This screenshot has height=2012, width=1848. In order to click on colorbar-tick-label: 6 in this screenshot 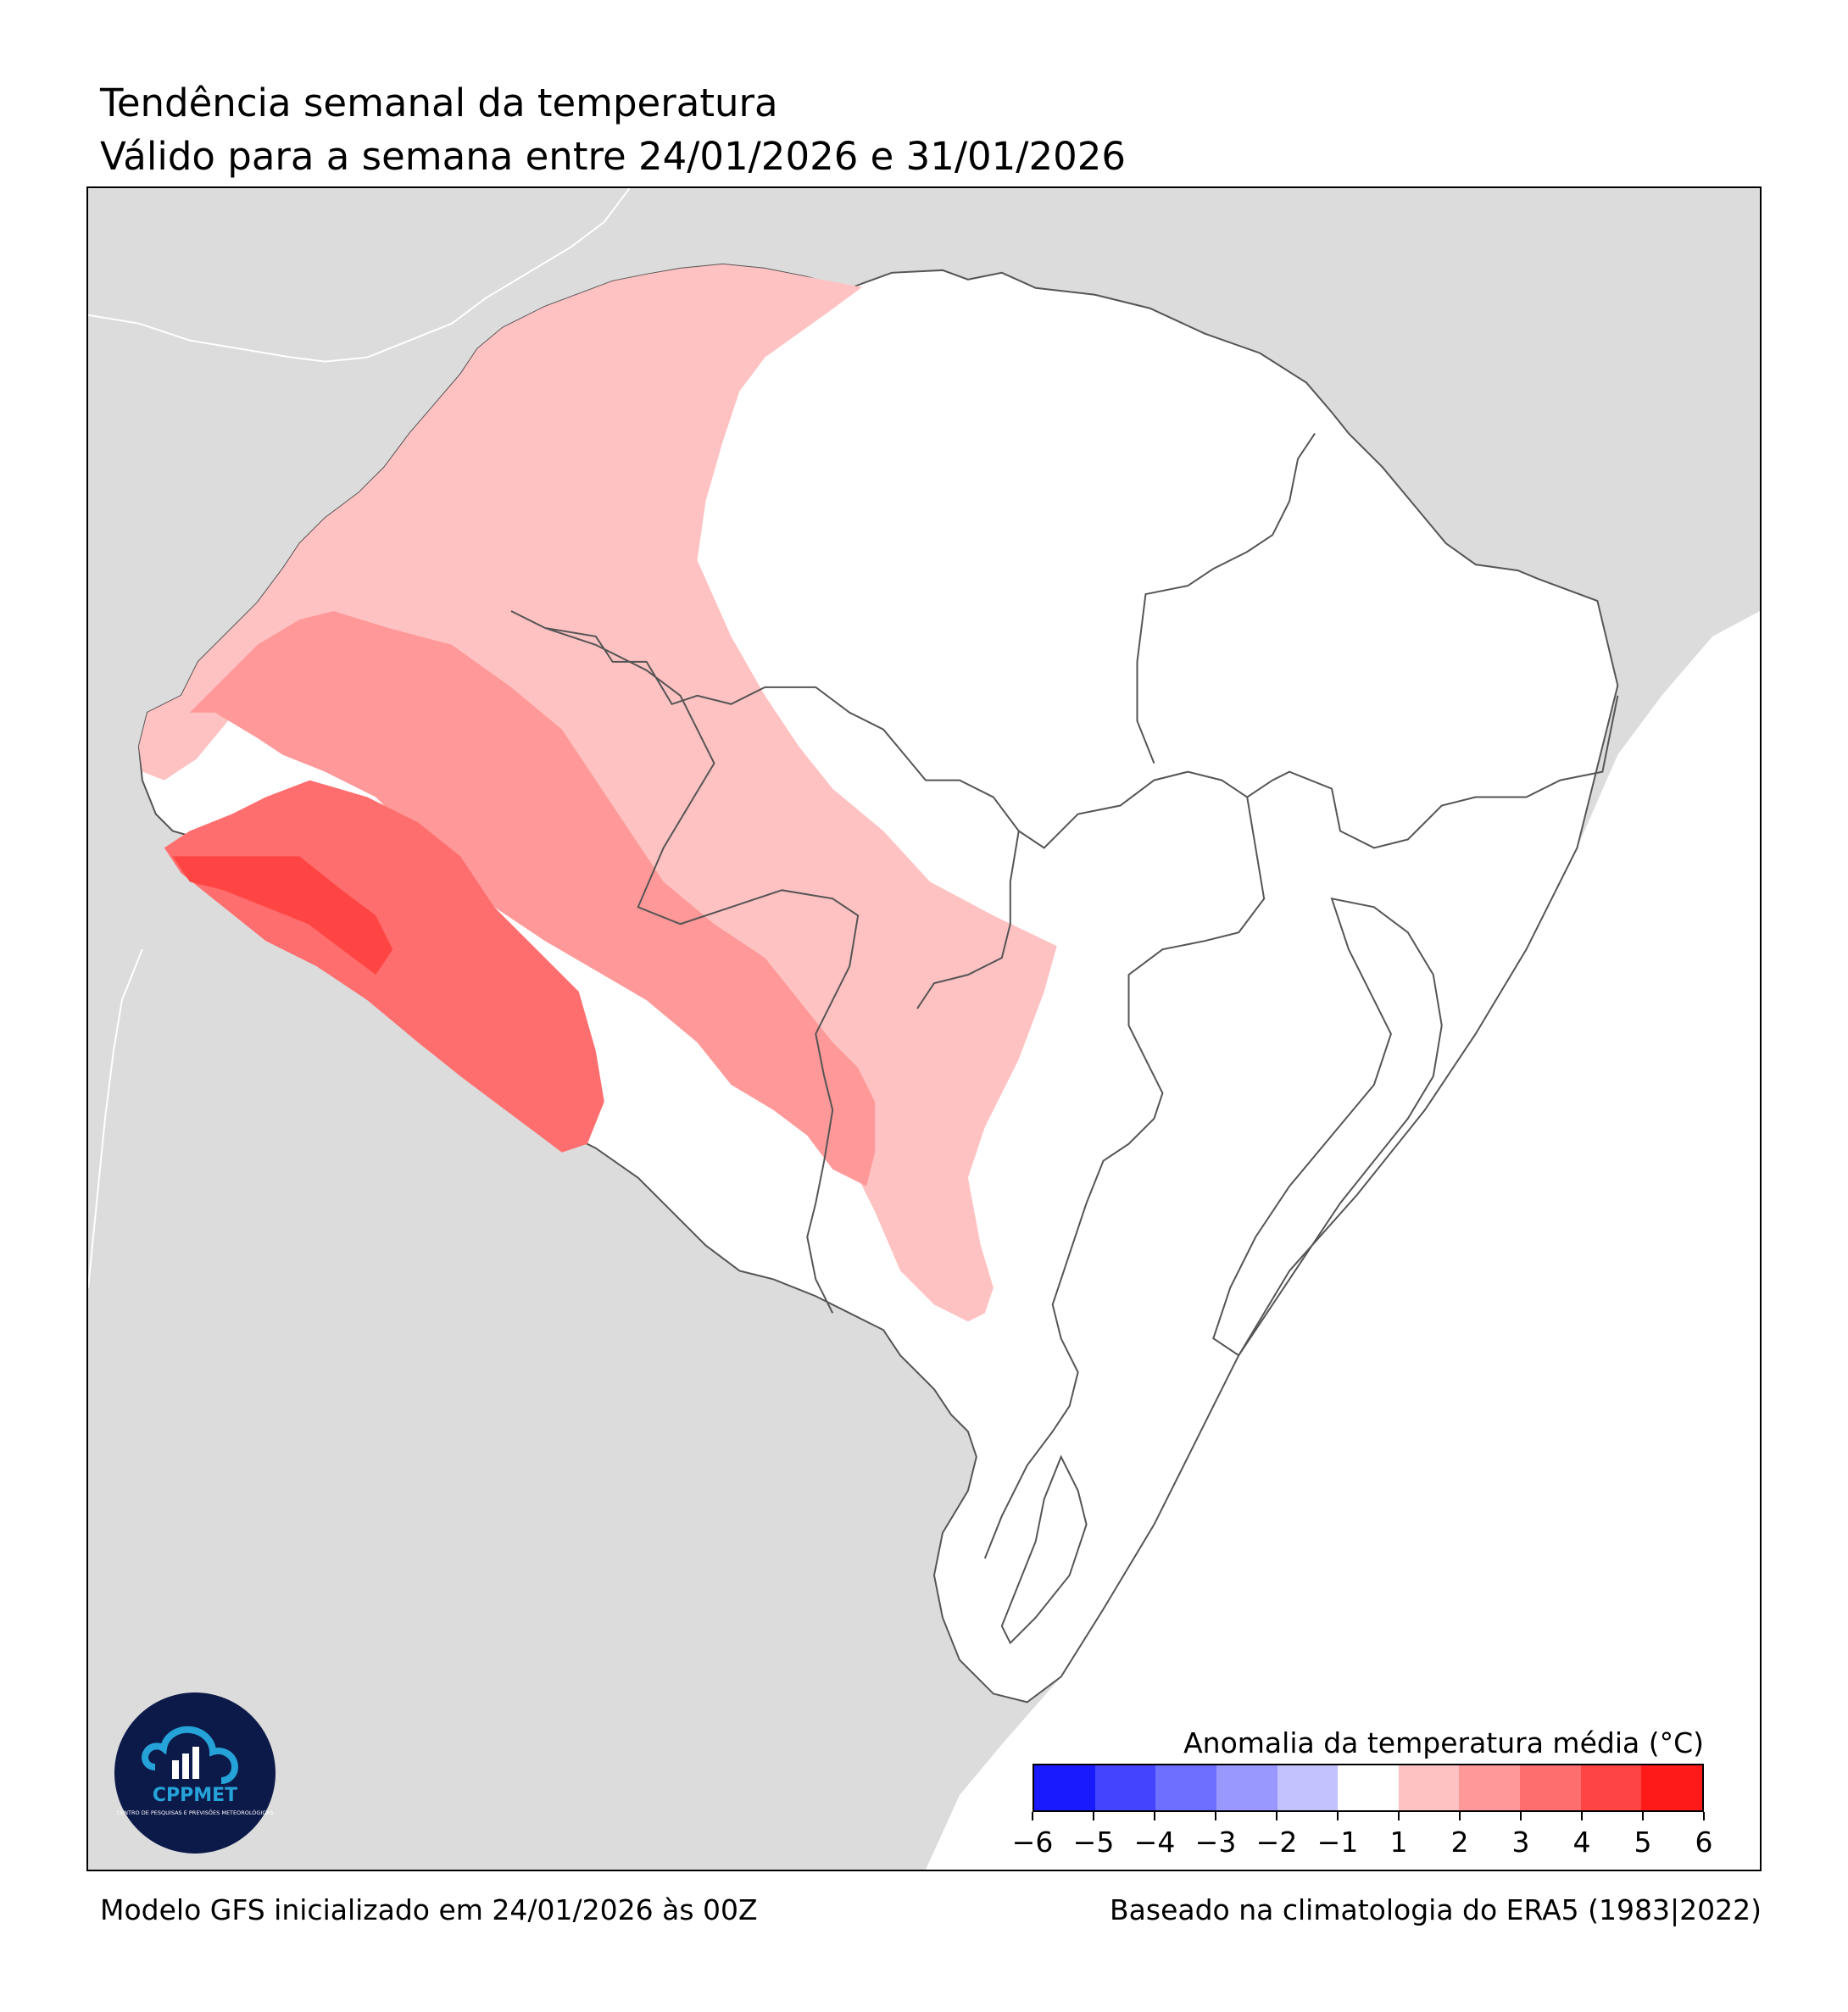, I will do `click(1704, 1842)`.